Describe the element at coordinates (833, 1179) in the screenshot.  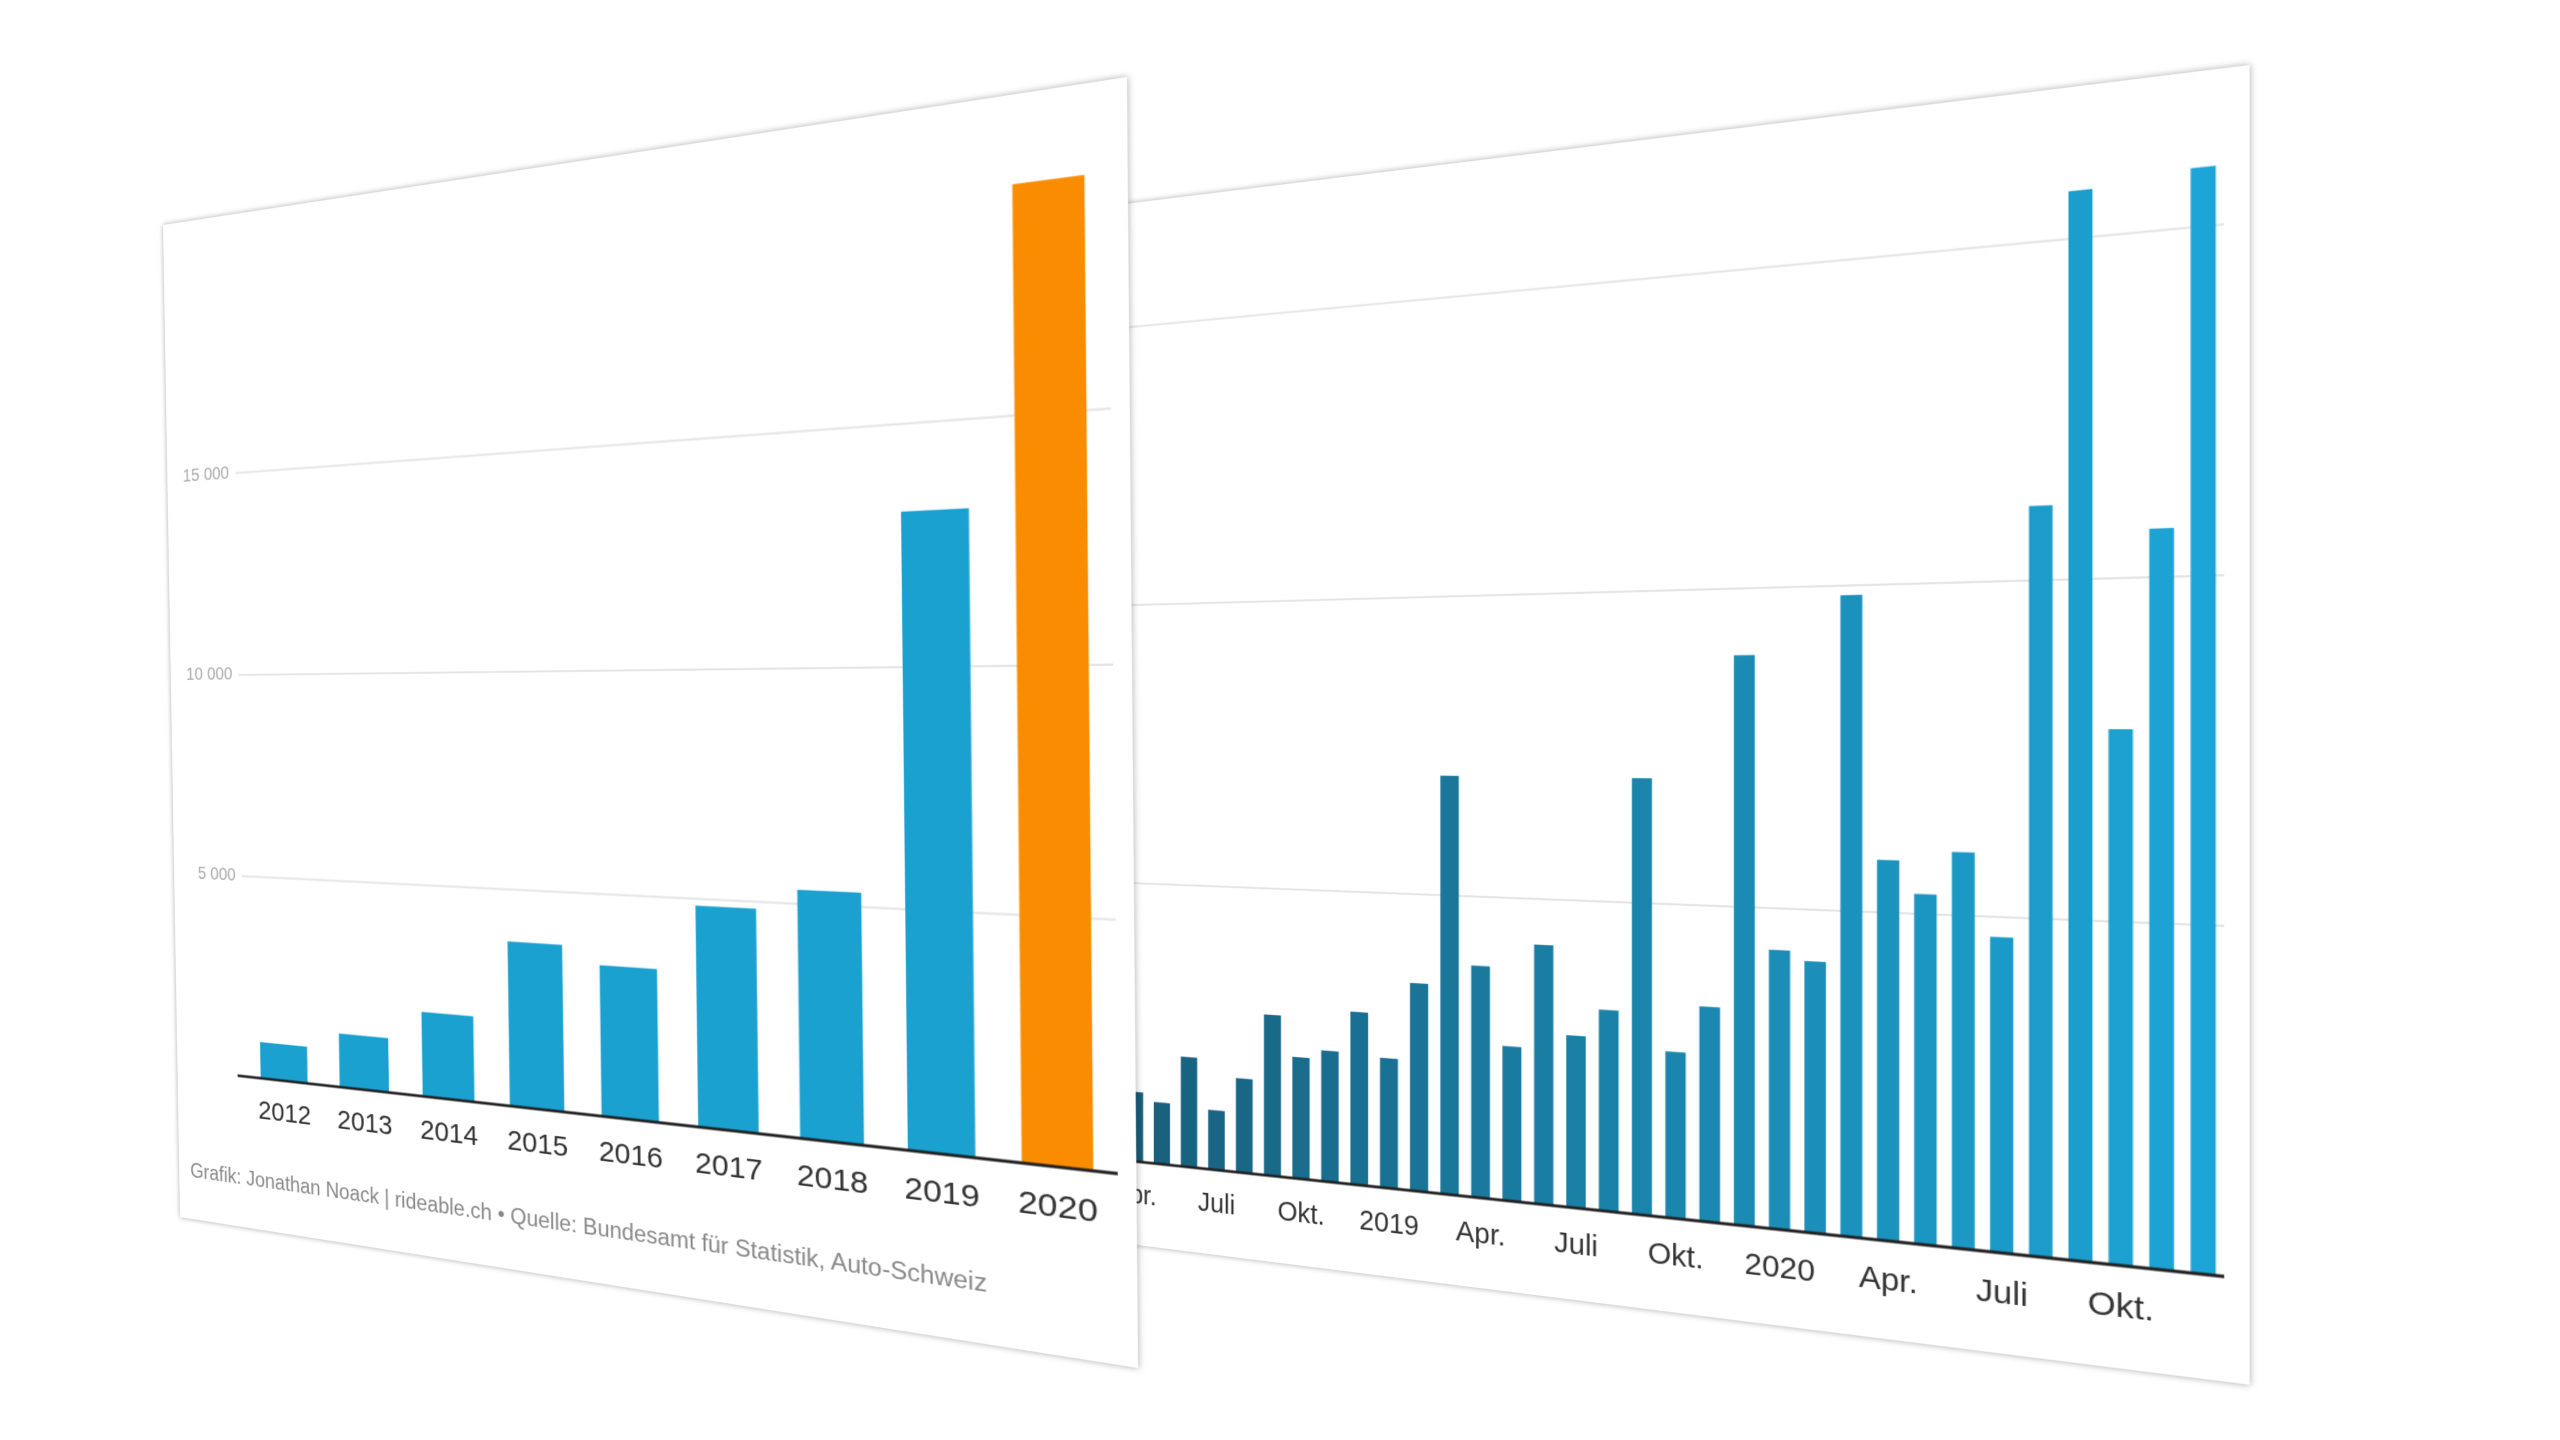
I see `x-tick-label: 2018` at that location.